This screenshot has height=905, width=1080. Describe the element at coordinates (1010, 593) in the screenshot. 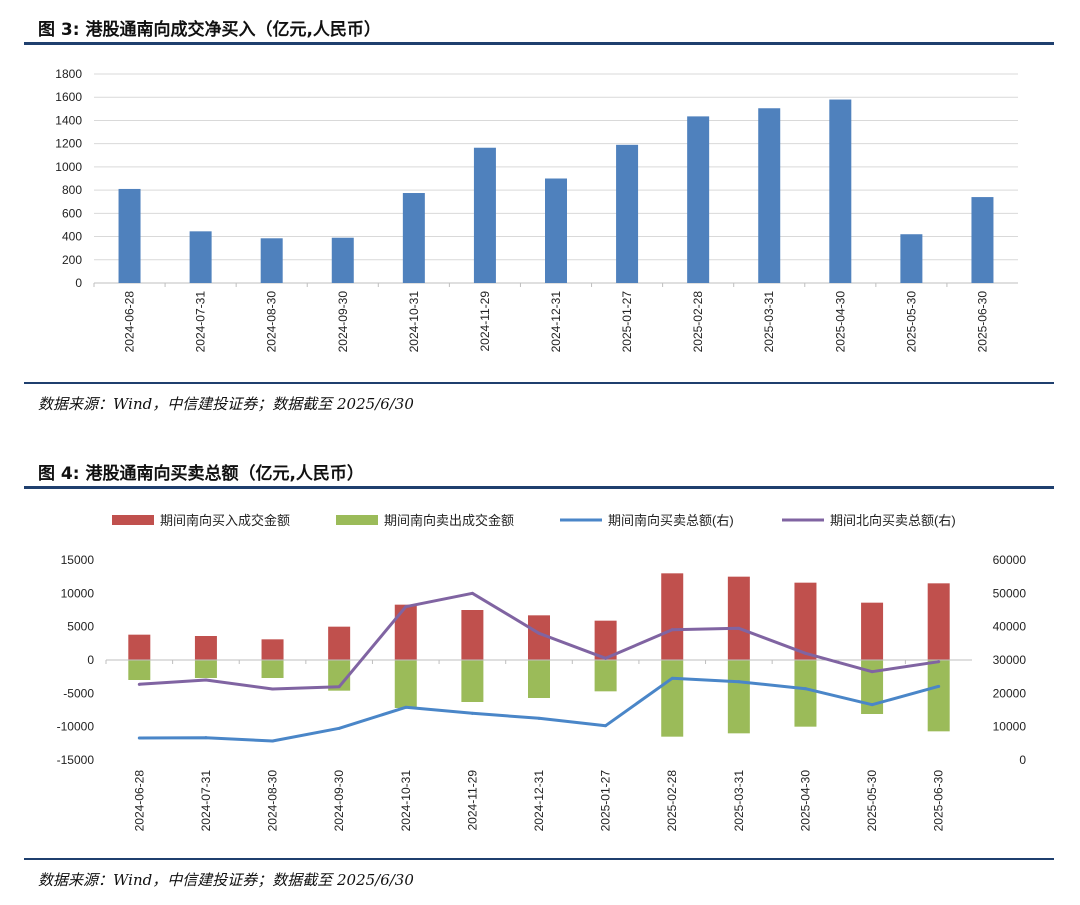

I see `chart2-ytick-right-label: 50000` at that location.